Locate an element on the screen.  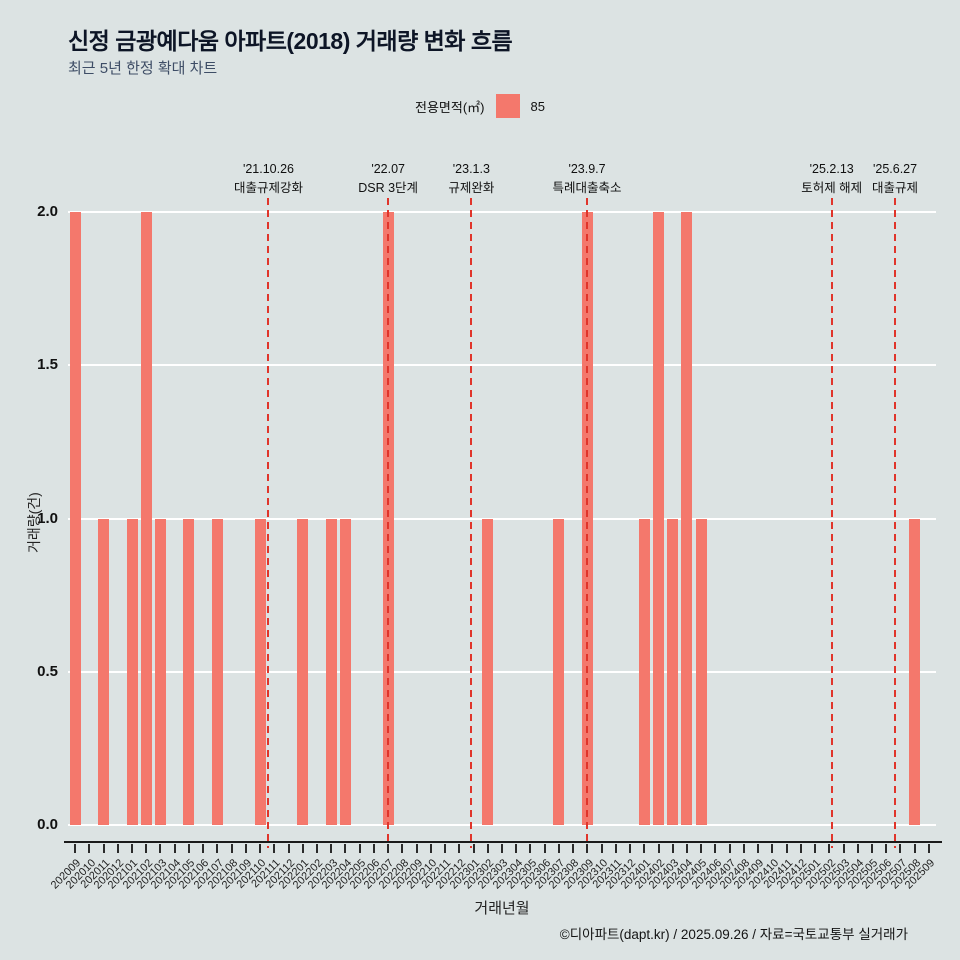
event-date: '25.2.13 is located at coordinates (831, 169).